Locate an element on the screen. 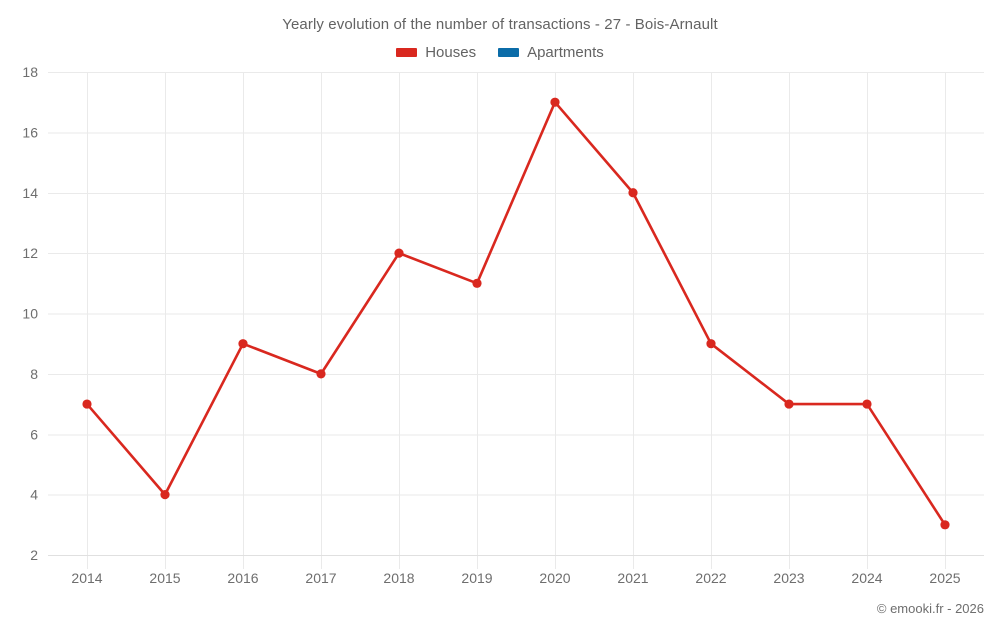  x-axis-tick-label: 2018 is located at coordinates (398, 578).